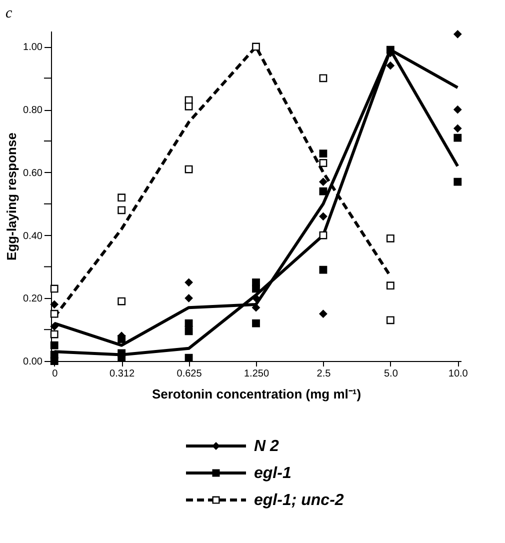 This screenshot has height=543, width=505. I want to click on x-axis-title: Serotonin concentration (mg ml⁻¹), so click(257, 394).